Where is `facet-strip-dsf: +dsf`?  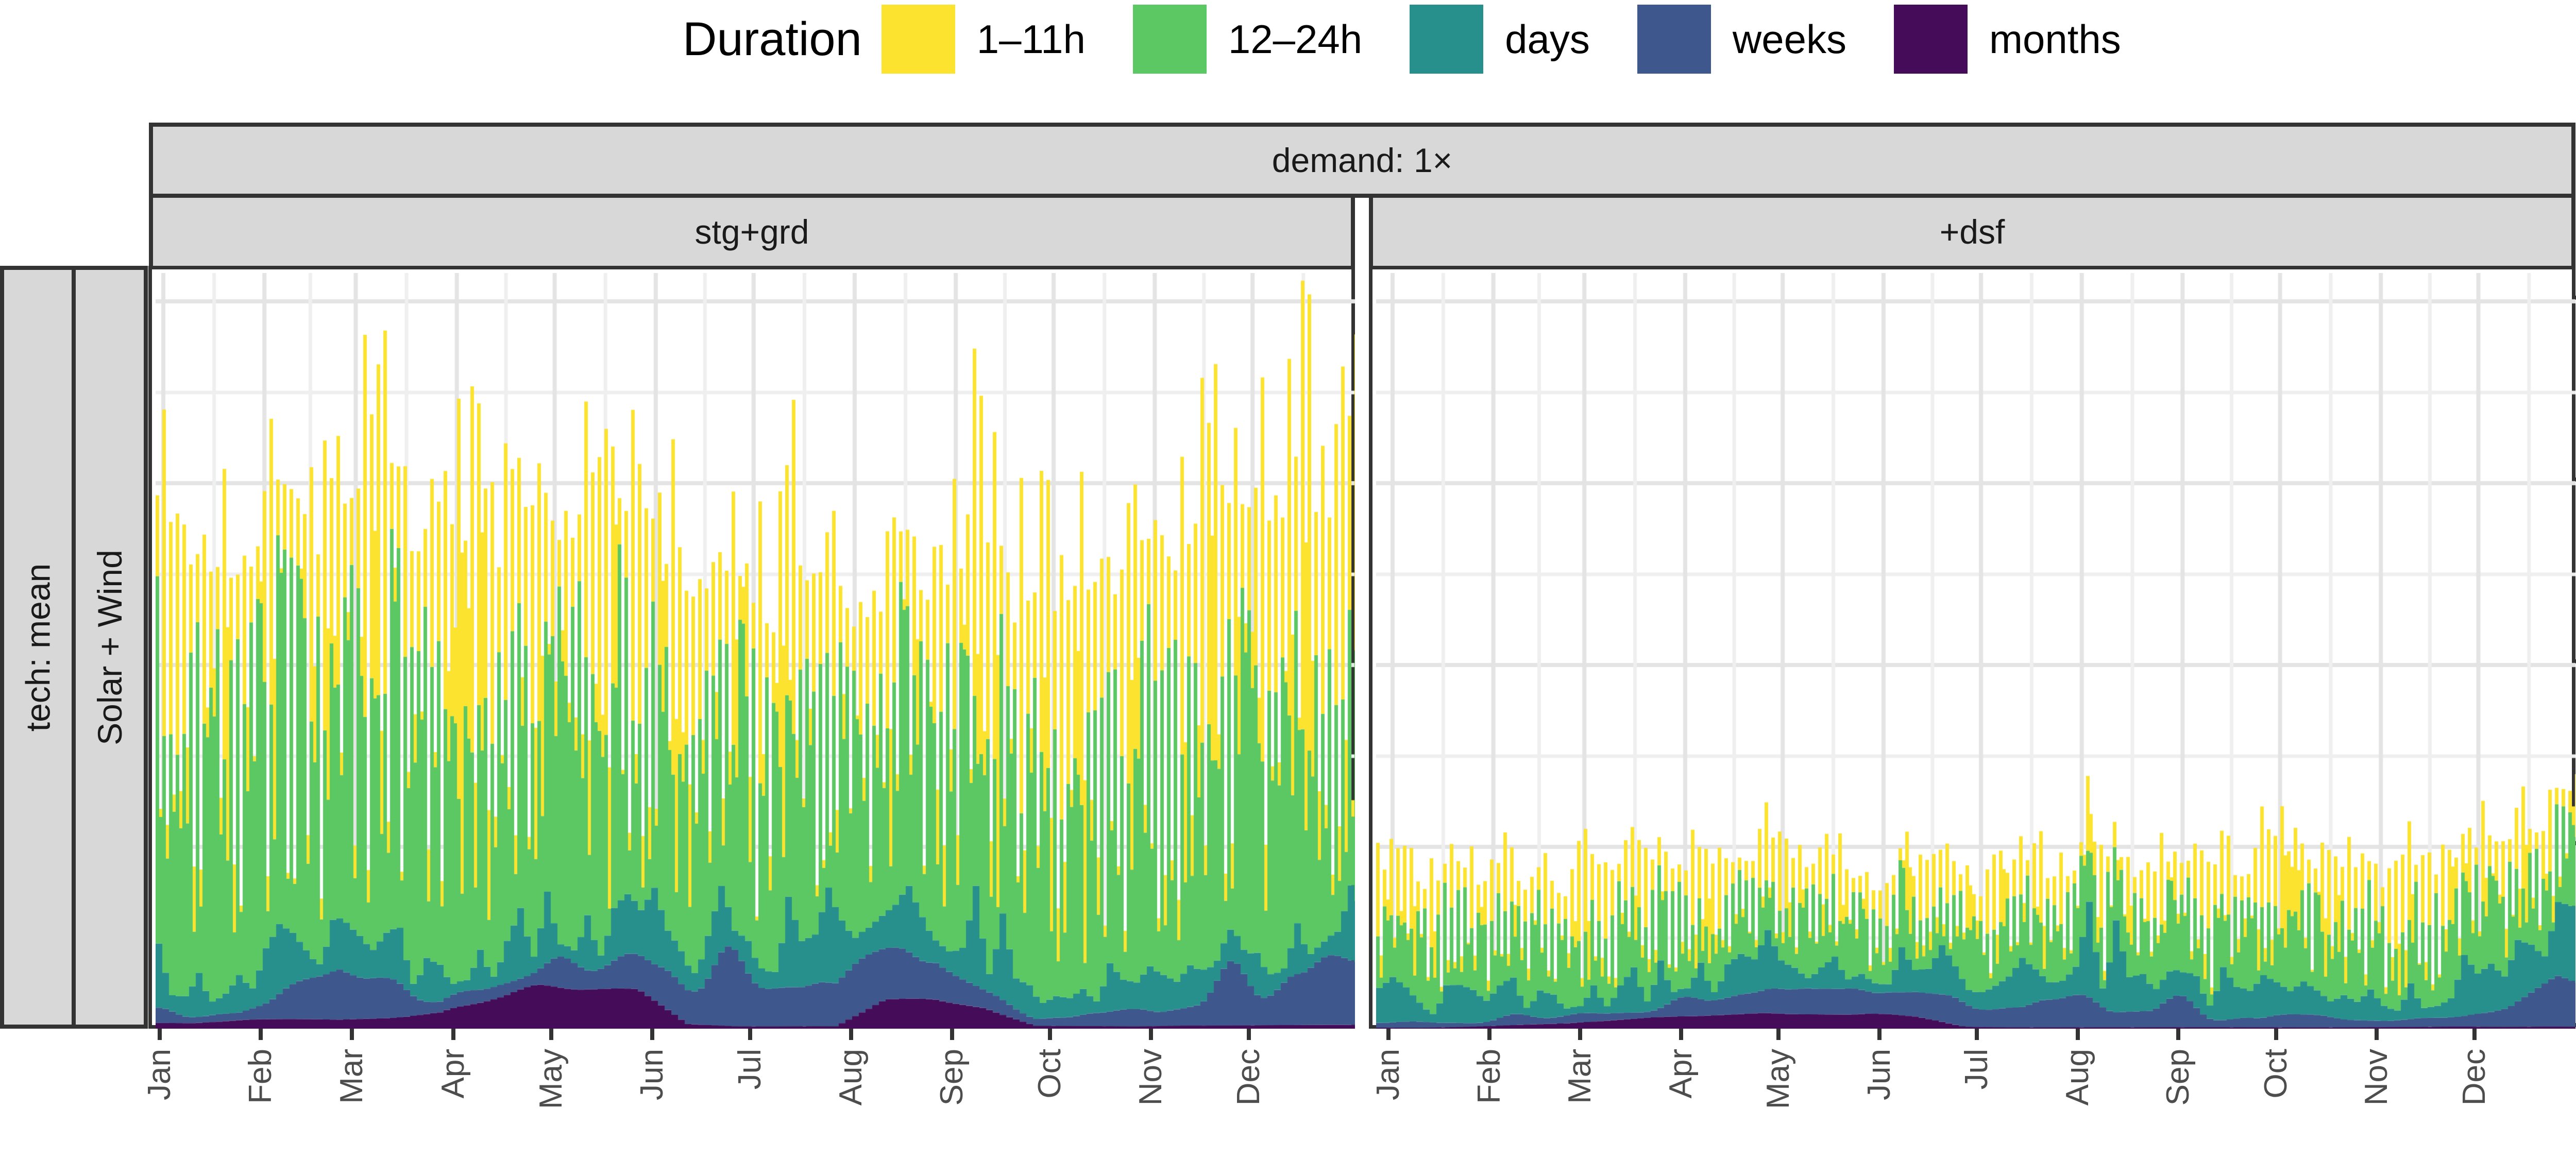
facet-strip-dsf: +dsf is located at coordinates (1972, 232).